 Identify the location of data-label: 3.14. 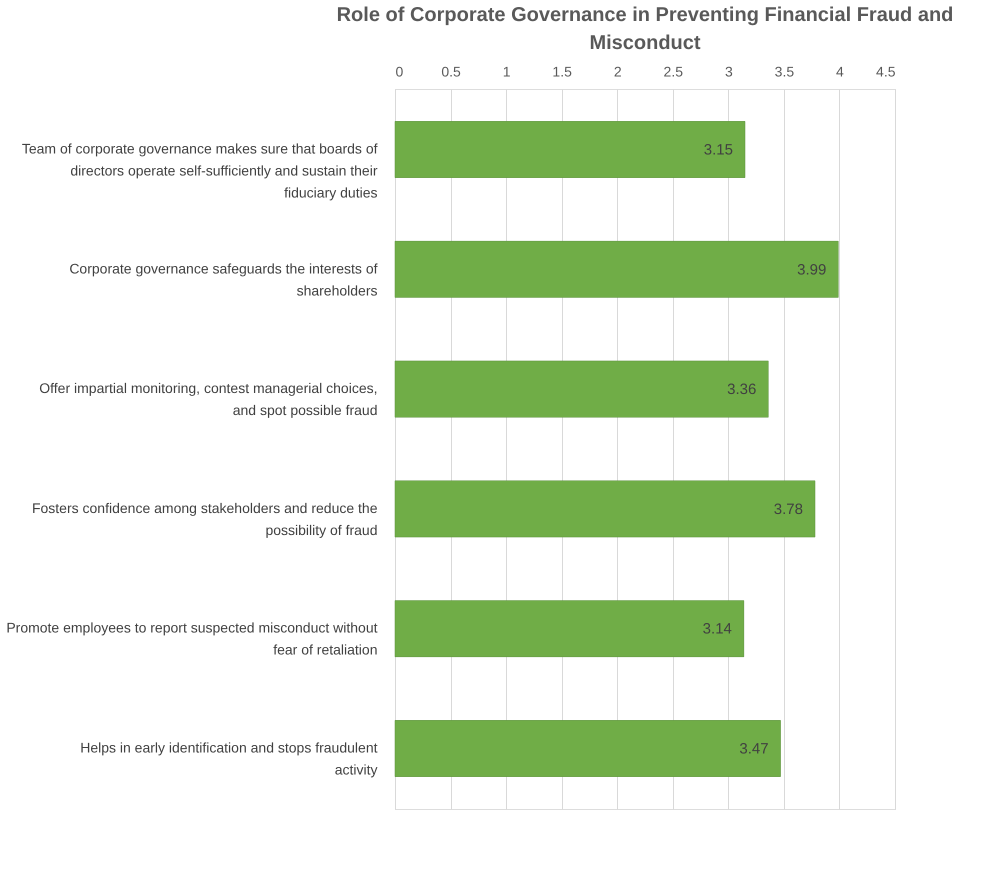
(717, 629).